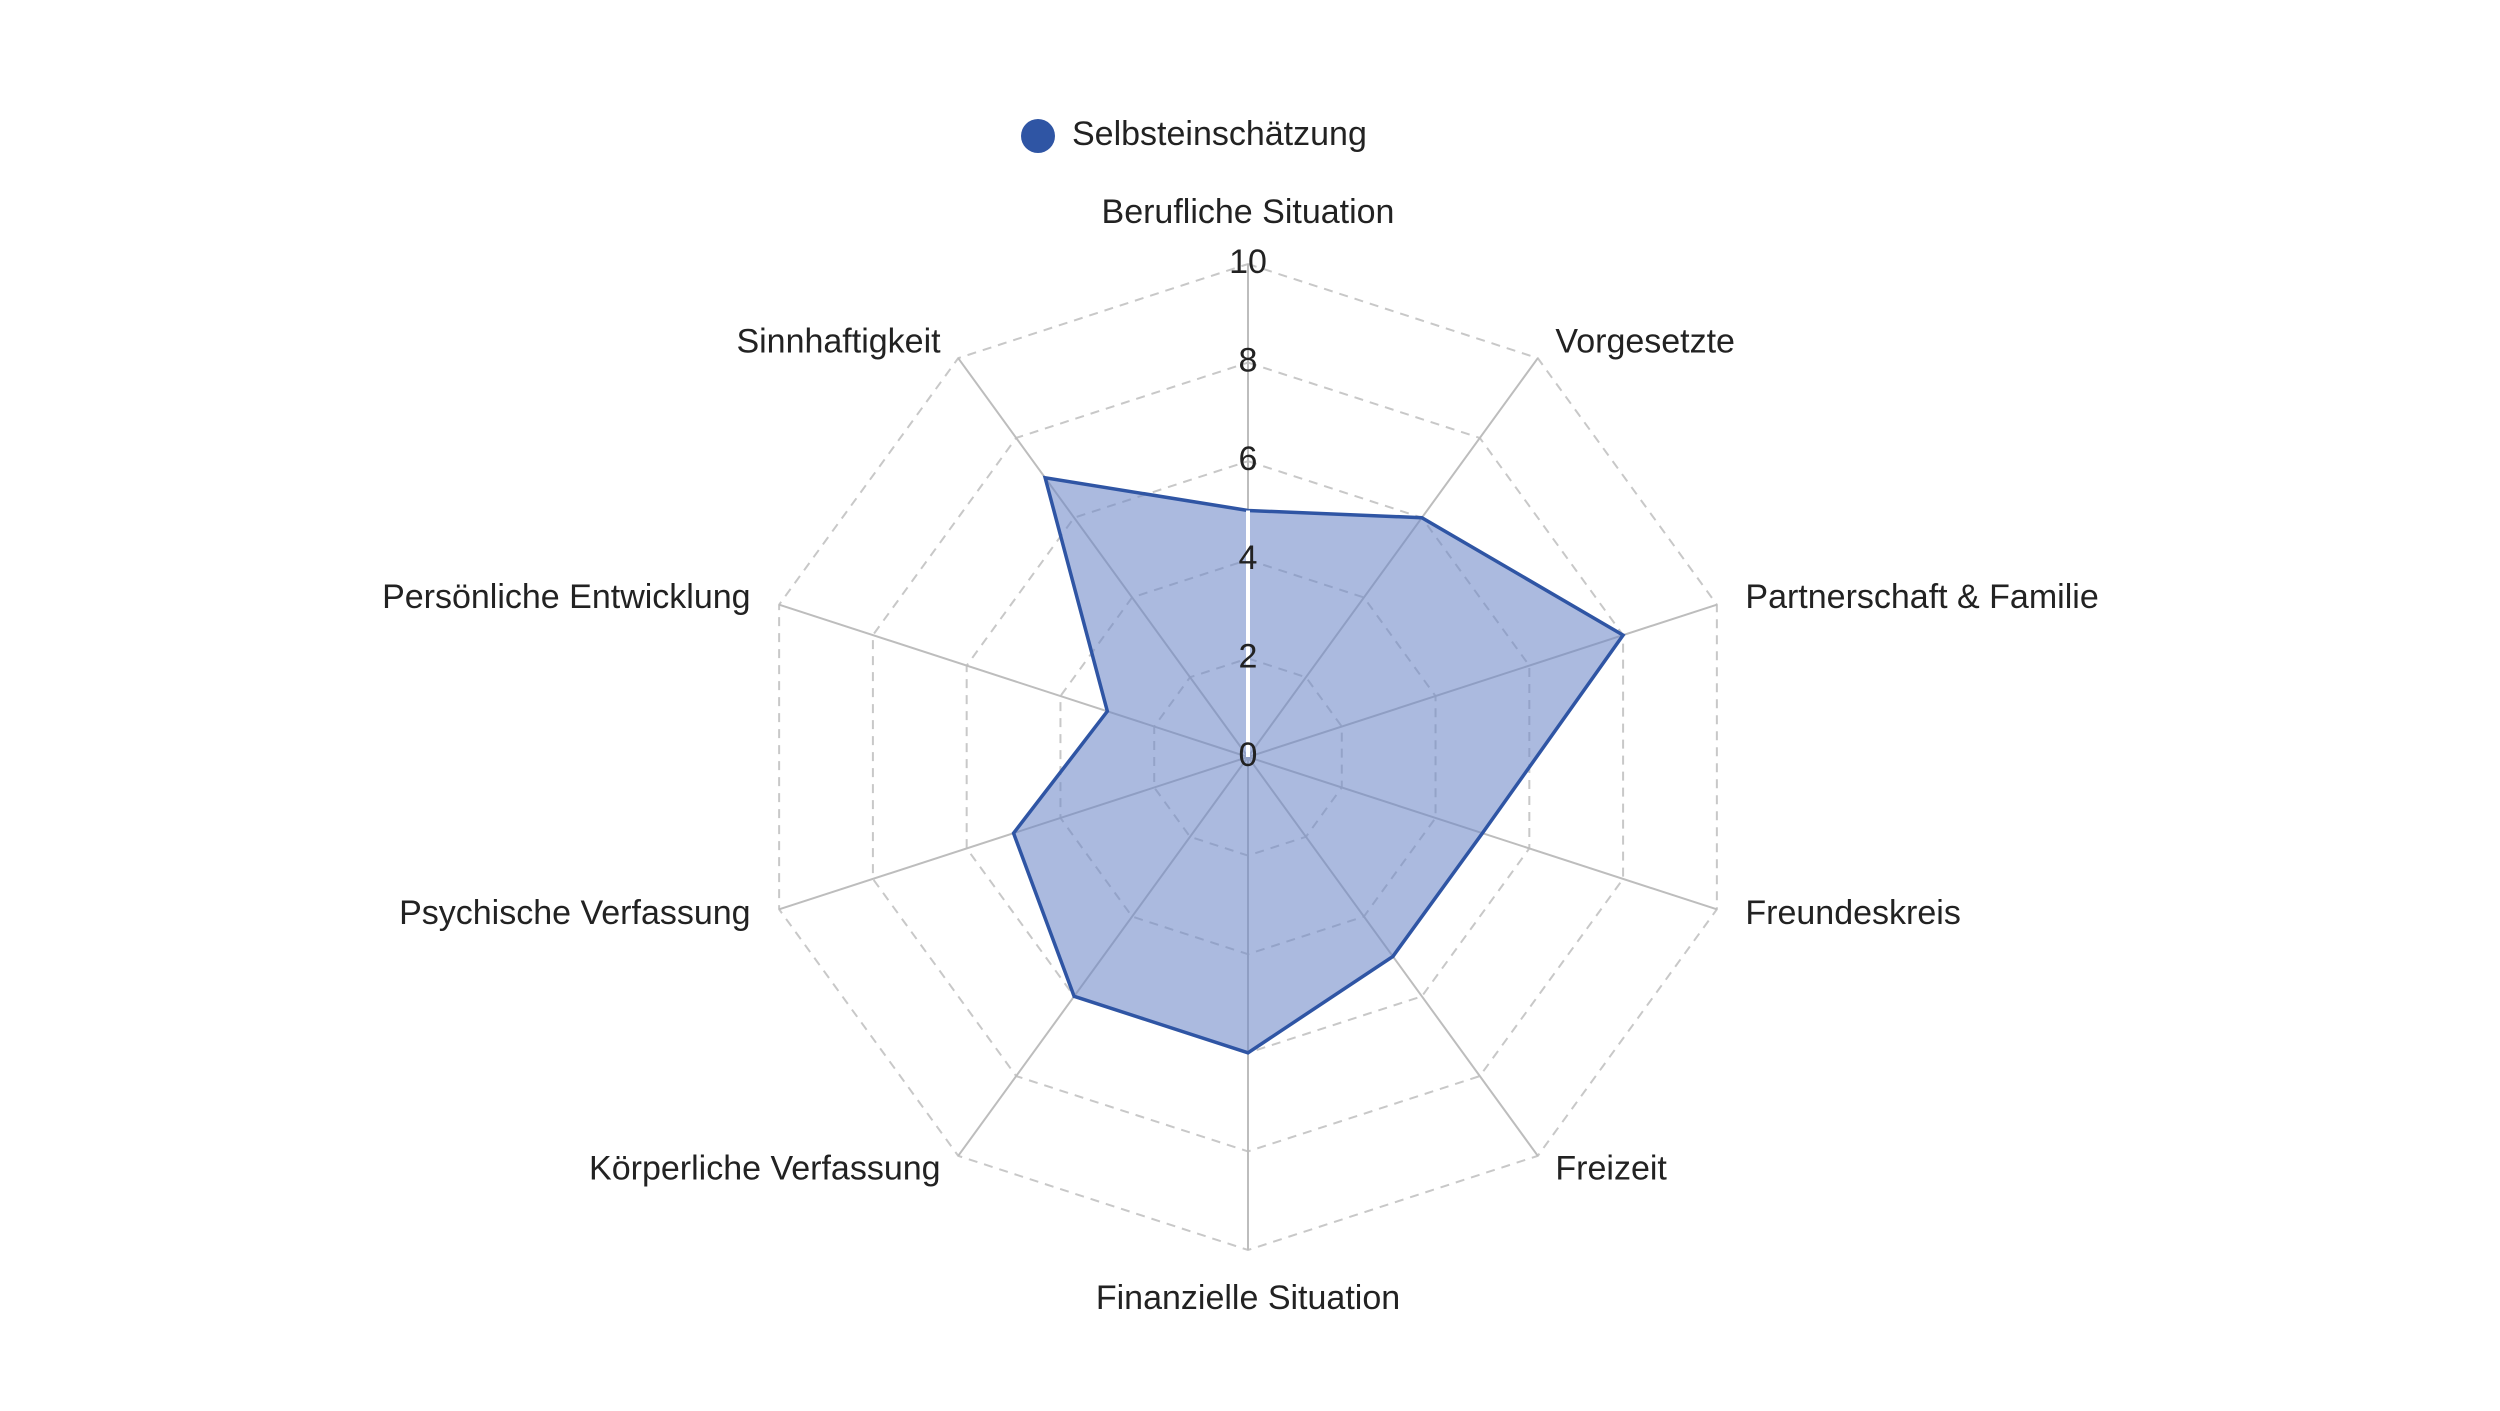 This screenshot has height=1411, width=2500. Describe the element at coordinates (1645, 342) in the screenshot. I see `category-label-1: Vorgesetzte` at that location.